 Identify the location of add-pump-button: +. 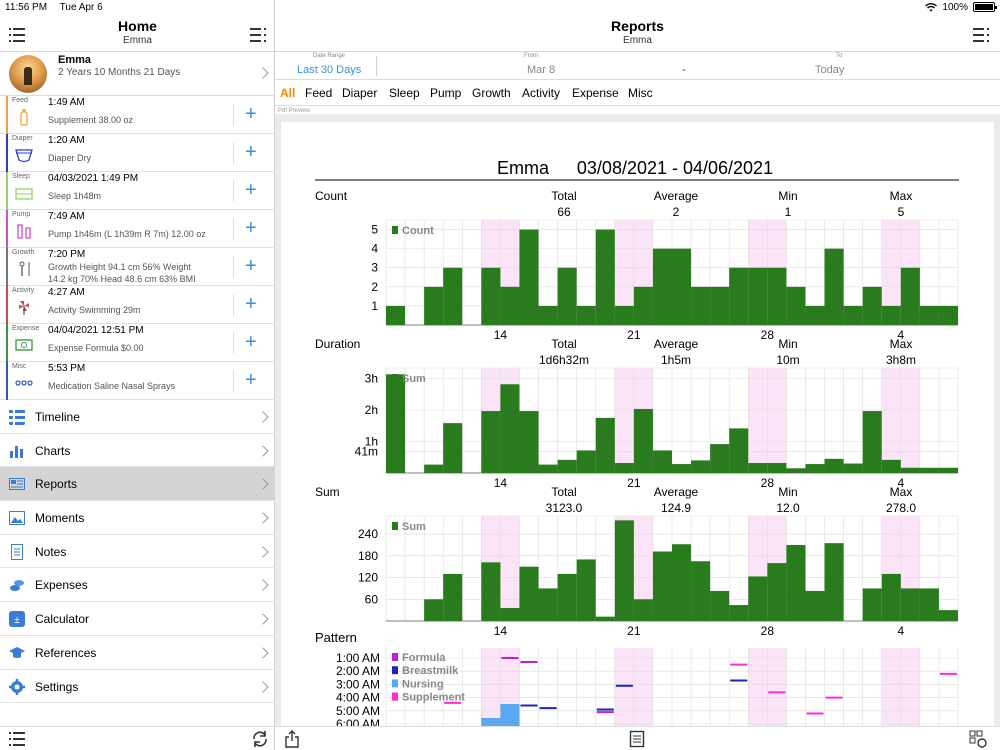
(251, 228).